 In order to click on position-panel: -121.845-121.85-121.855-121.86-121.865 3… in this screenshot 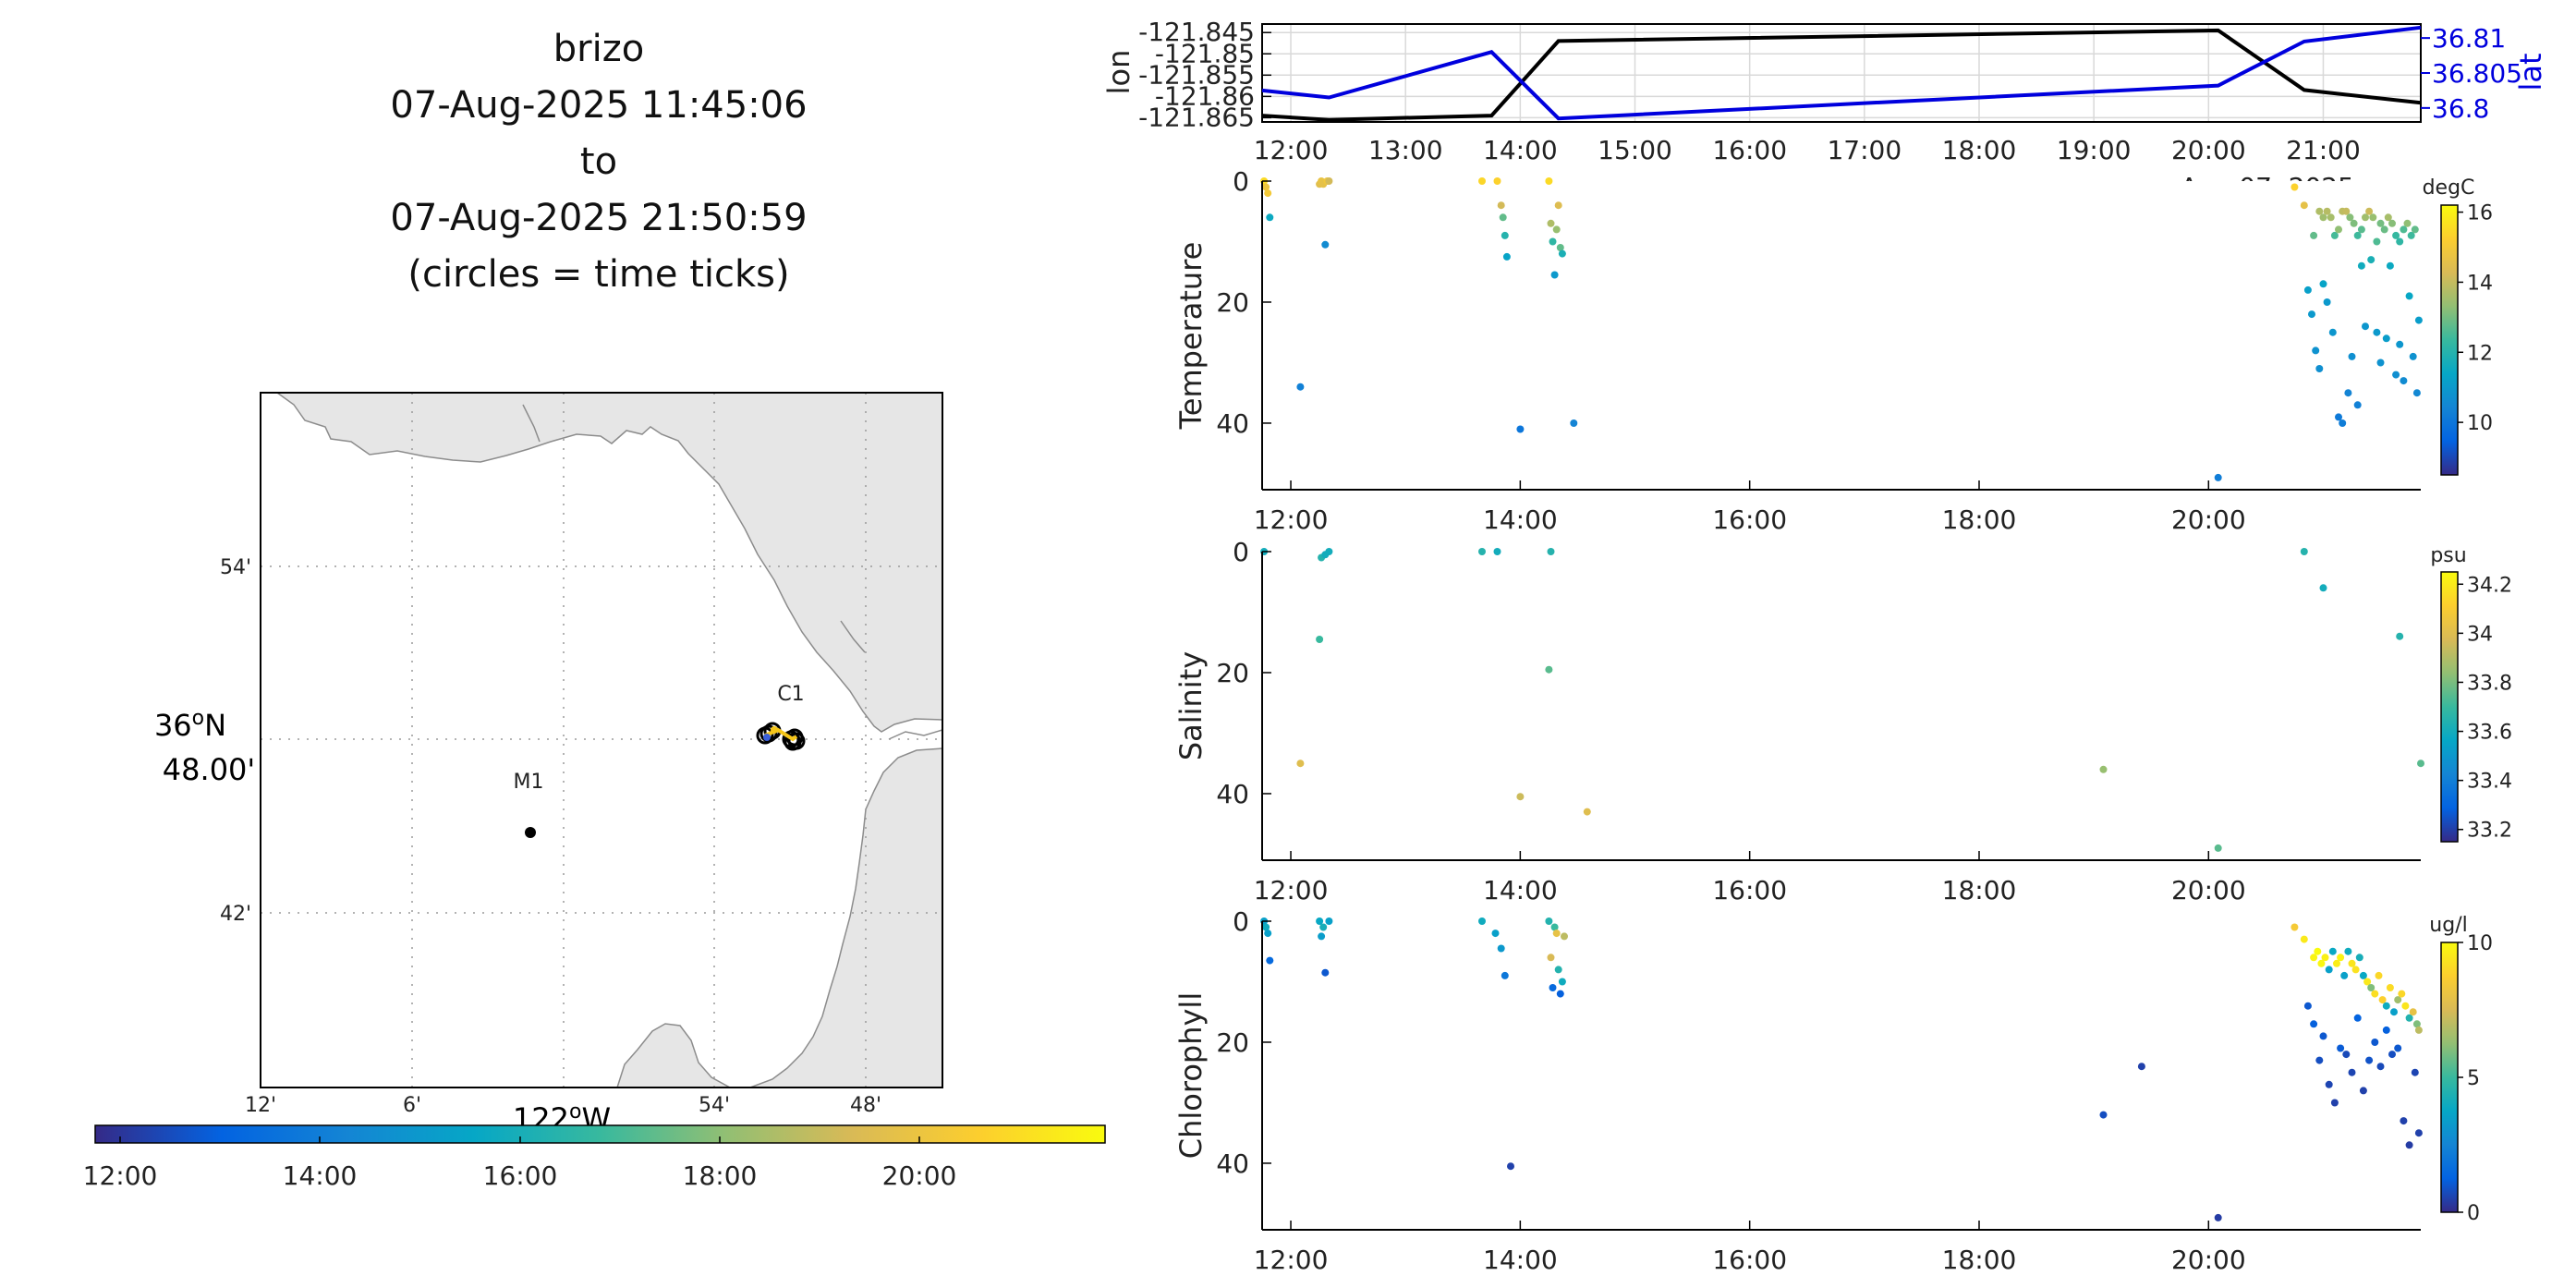, I will do `click(1824, 109)`.